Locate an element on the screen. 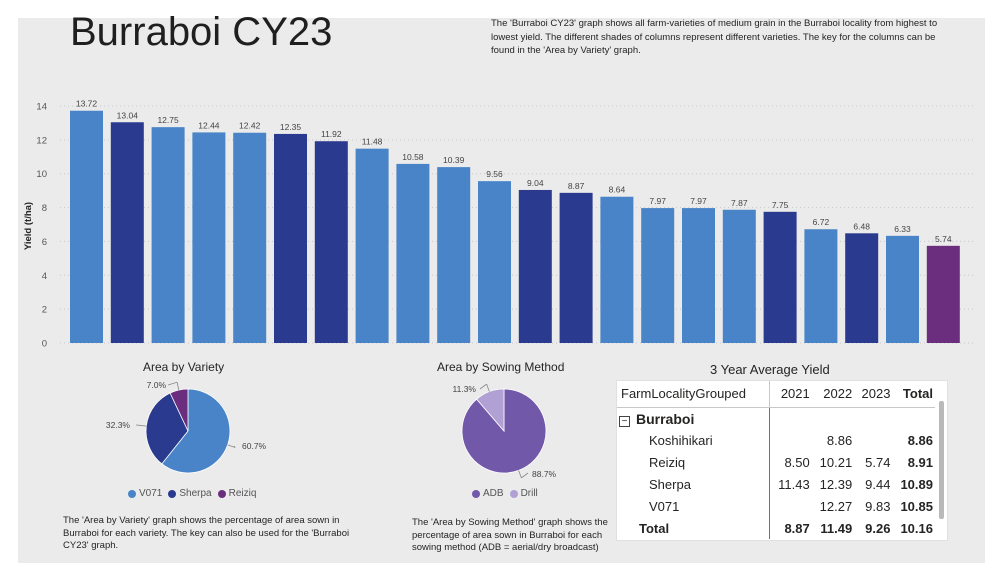  value-cell: 8.86 is located at coordinates (839, 440).